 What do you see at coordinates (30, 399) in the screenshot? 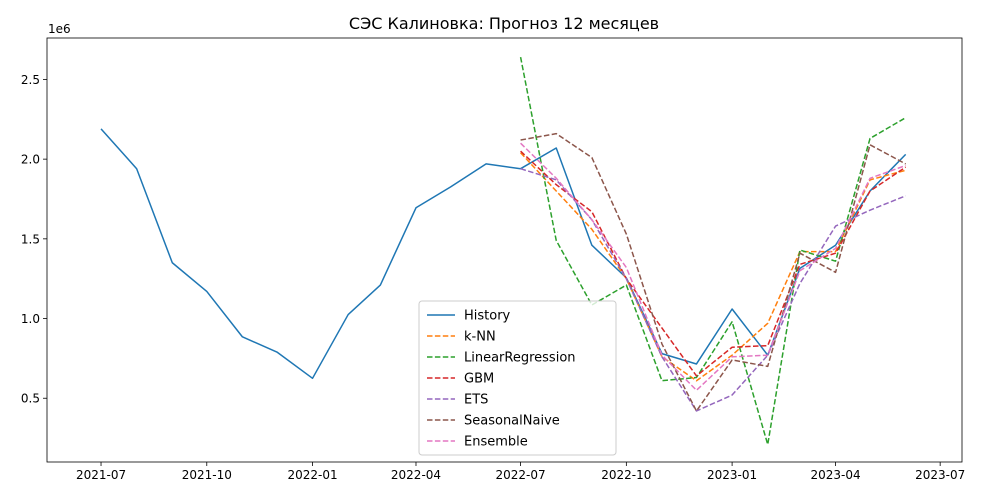
I see `y-tick-label: 0.5` at bounding box center [30, 399].